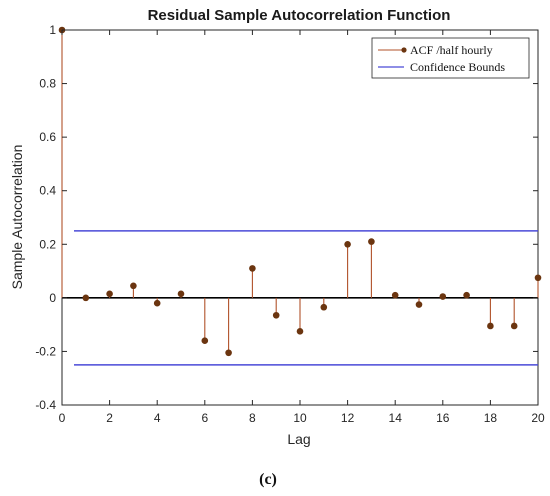 The image size is (550, 496). What do you see at coordinates (204, 418) in the screenshot?
I see `x-tick-label-6: 6` at bounding box center [204, 418].